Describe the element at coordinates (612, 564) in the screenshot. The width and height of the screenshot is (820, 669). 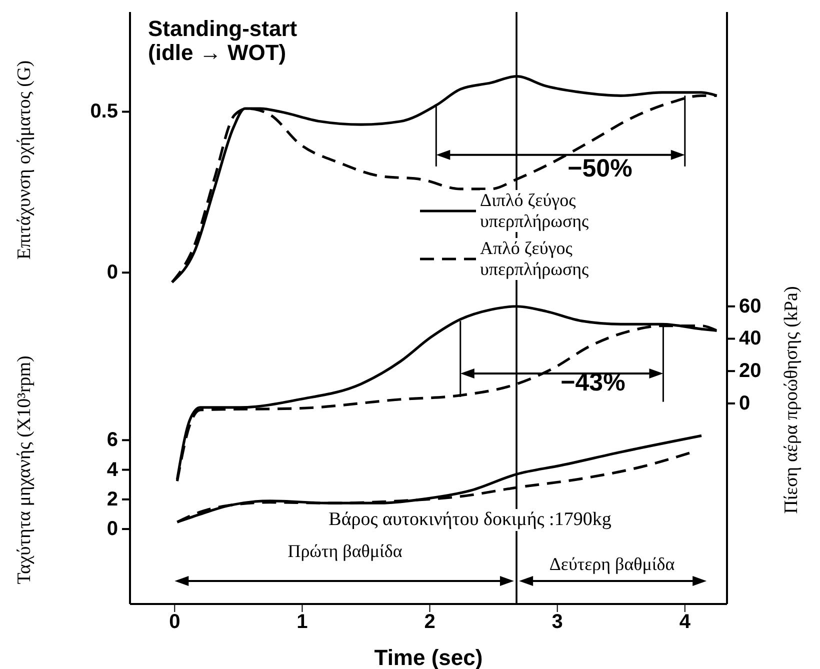
I see `annotation: Δεύτερη βαθμίδα` at that location.